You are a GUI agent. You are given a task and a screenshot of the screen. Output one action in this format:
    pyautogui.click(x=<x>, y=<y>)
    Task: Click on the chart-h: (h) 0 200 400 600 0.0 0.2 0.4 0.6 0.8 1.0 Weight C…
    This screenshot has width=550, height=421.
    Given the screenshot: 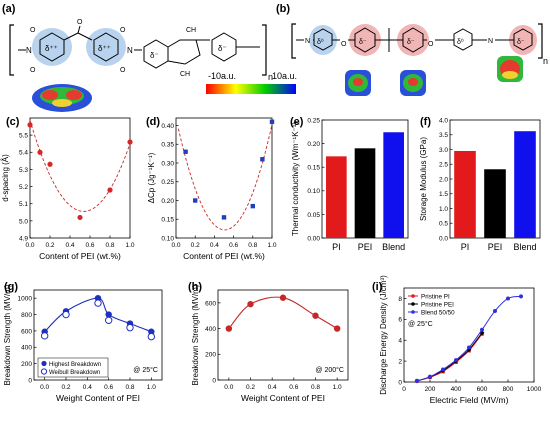 What is the action you would take?
    pyautogui.click(x=268, y=342)
    